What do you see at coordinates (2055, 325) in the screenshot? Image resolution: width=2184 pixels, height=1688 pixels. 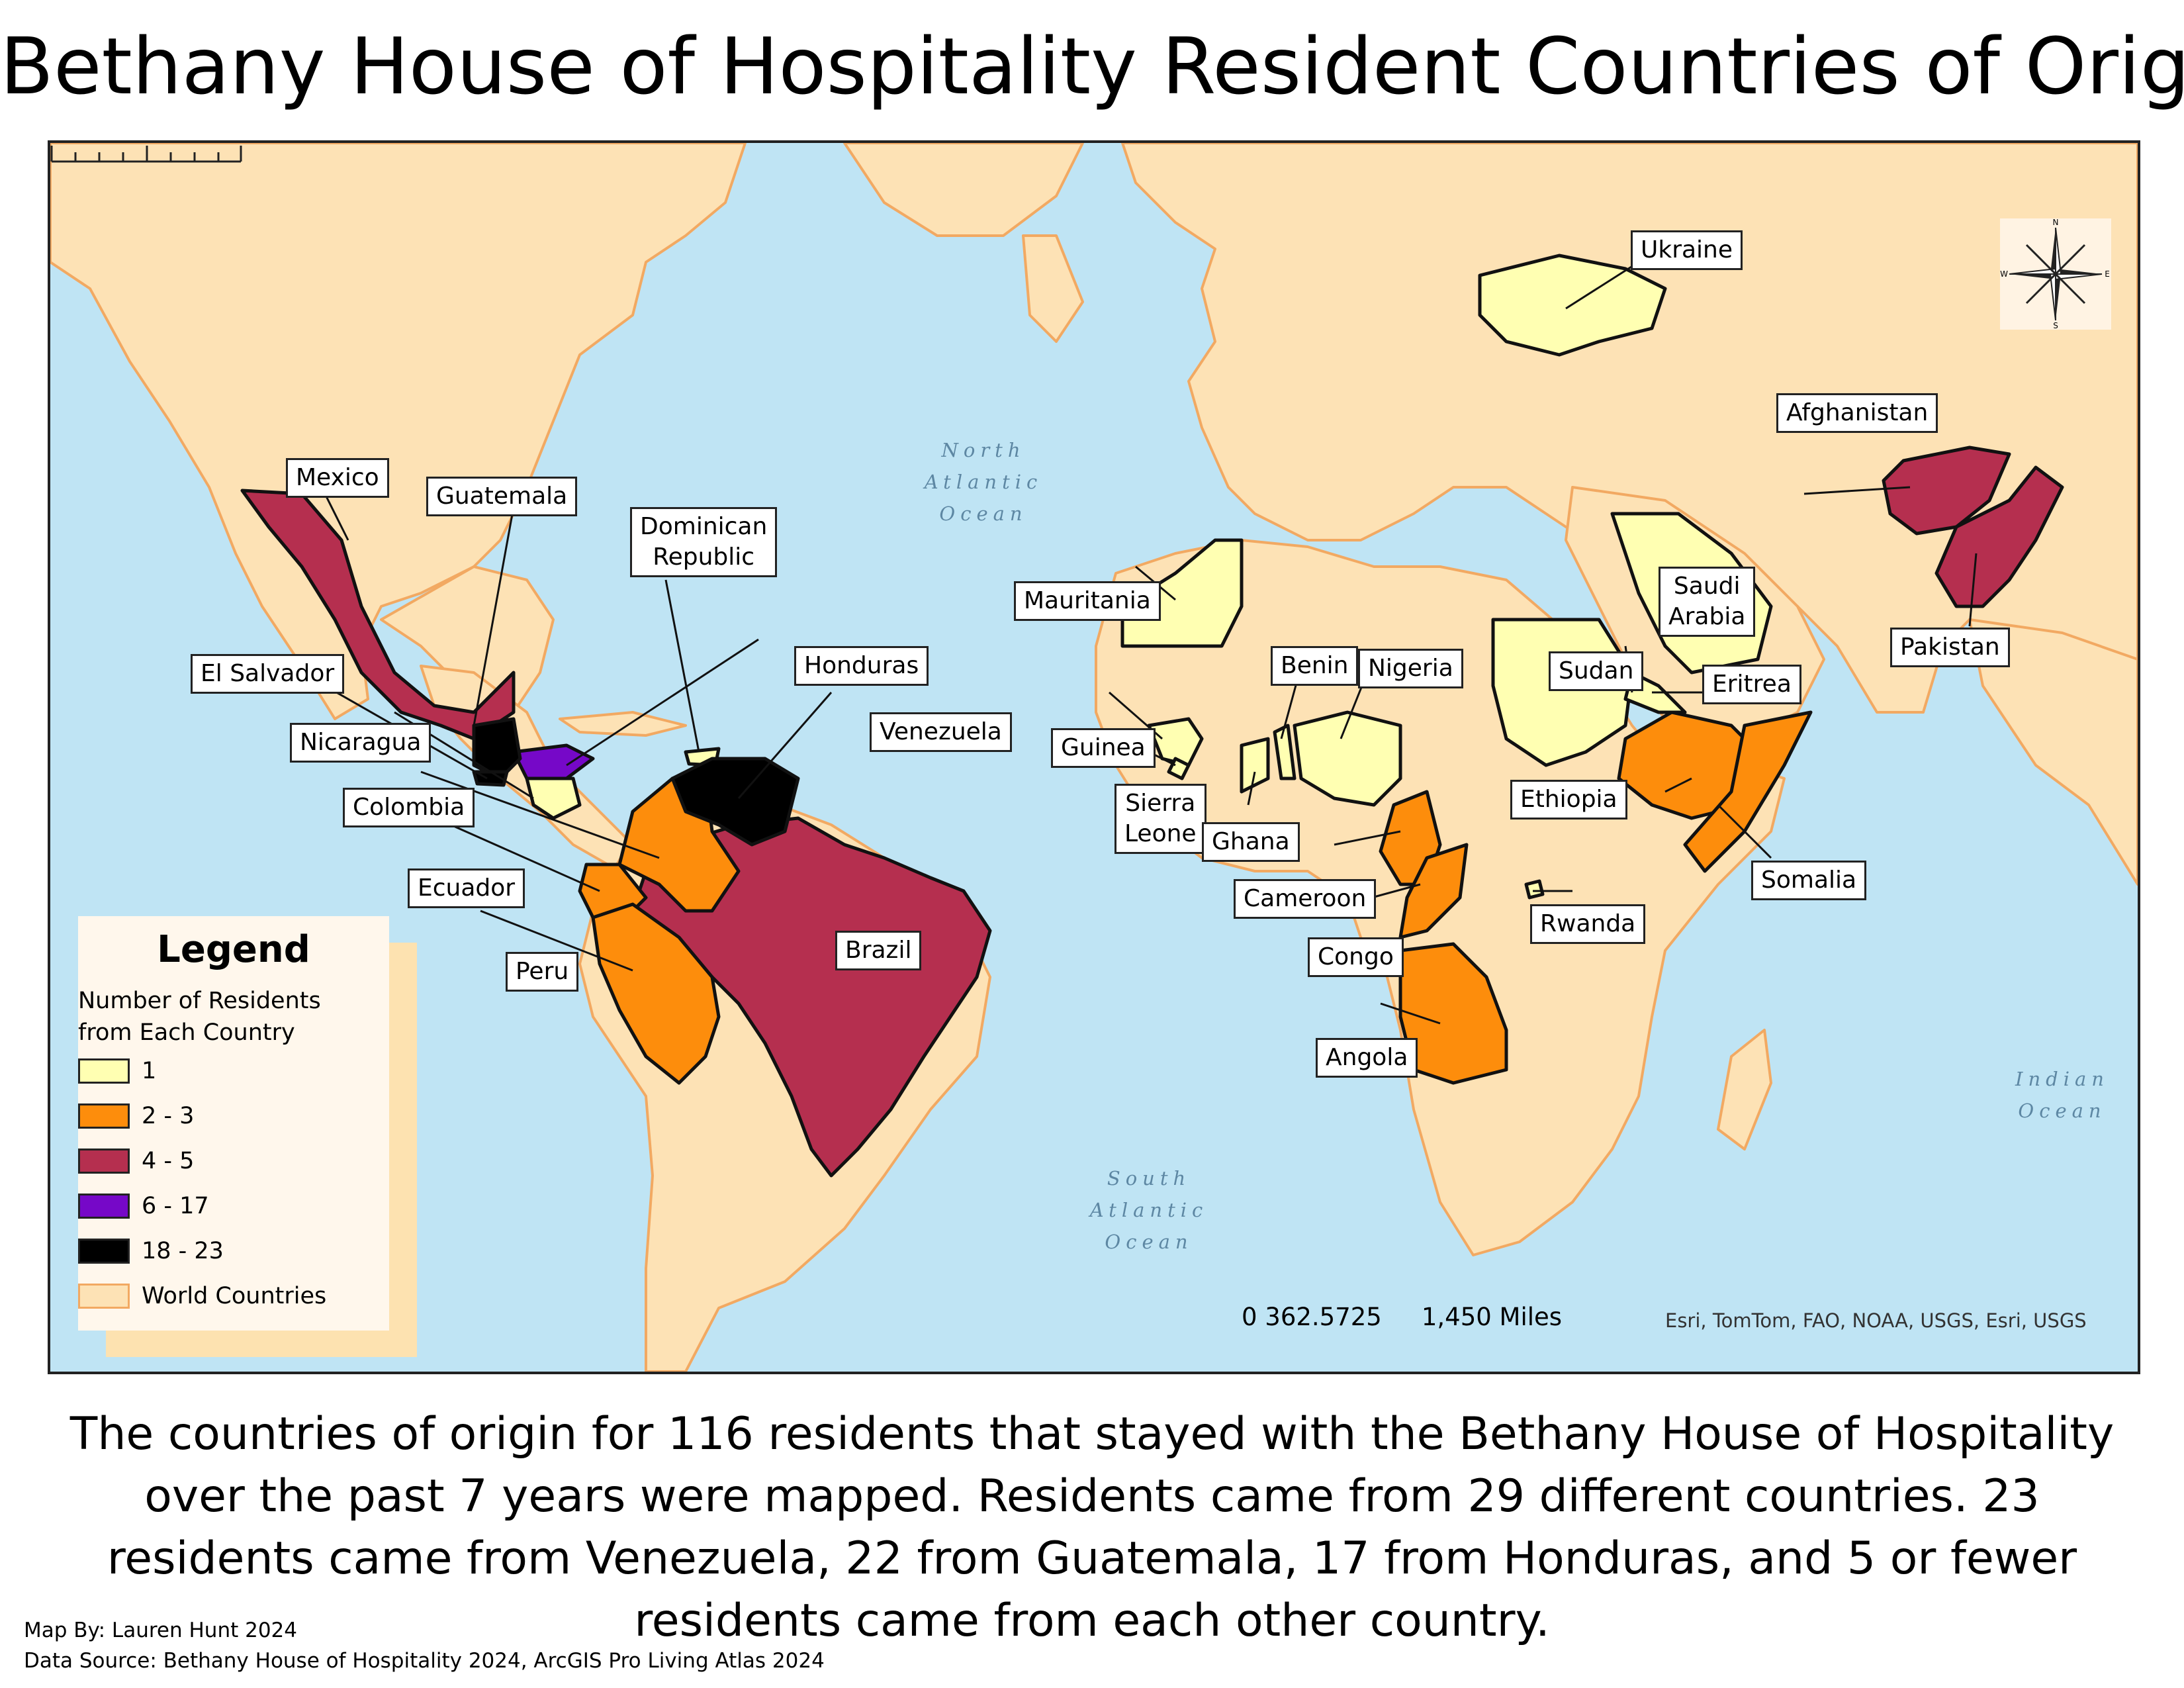 I see `compass-s: S` at bounding box center [2055, 325].